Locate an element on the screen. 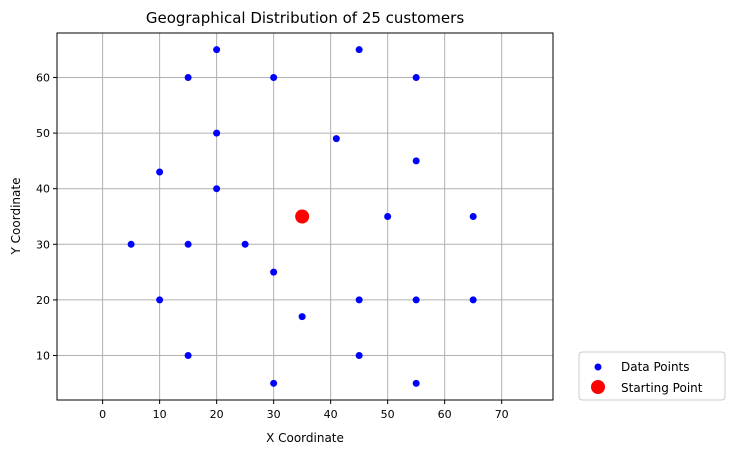  x-tick-label: 50 is located at coordinates (388, 414).